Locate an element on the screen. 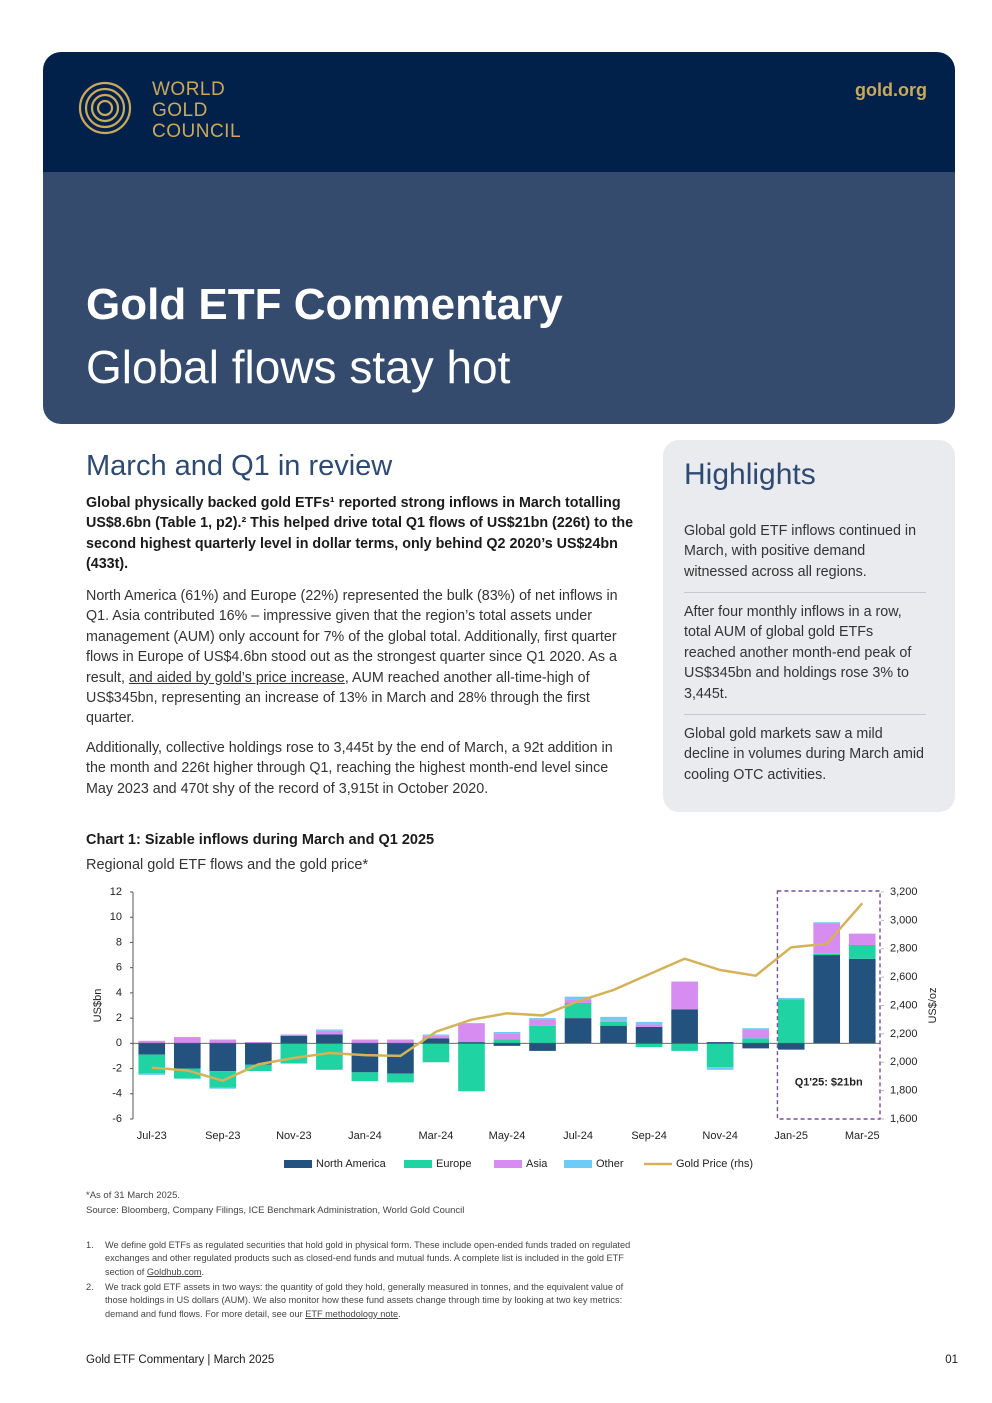 This screenshot has width=992, height=1403. x-tick-label: Mar-24 is located at coordinates (436, 1136).